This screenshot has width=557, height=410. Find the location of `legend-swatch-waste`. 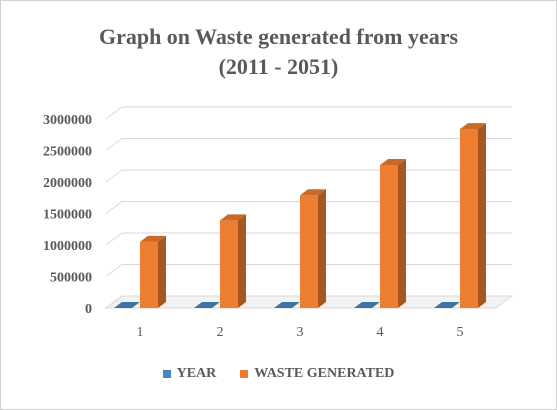

legend-swatch-waste is located at coordinates (244, 374).